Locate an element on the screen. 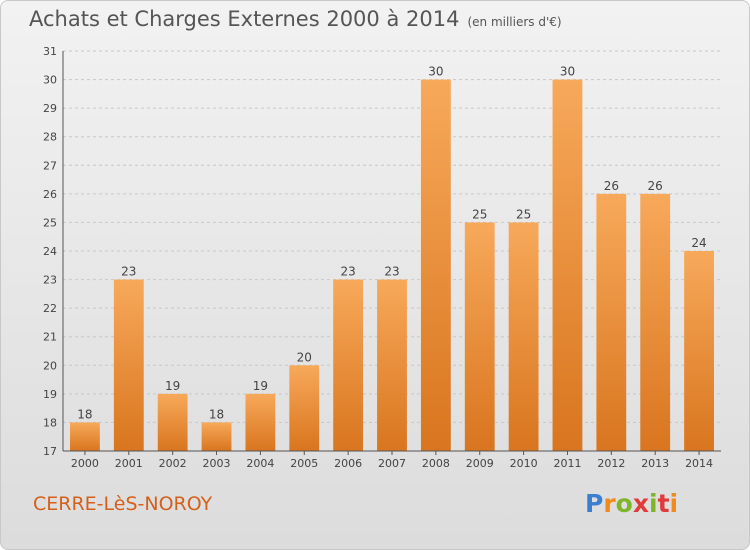 The image size is (750, 550). y-tick-label: 30 is located at coordinates (50, 80).